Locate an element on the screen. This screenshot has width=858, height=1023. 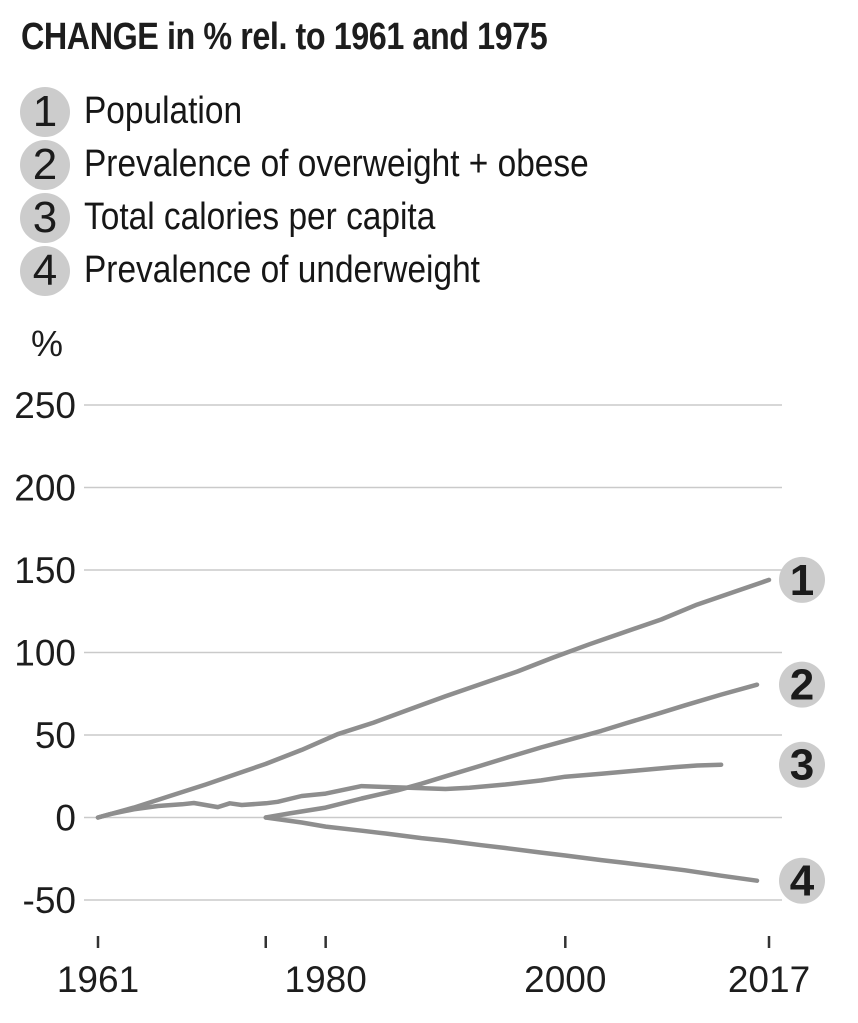
legend-item: 3 Total calories per capita is located at coordinates (339, 217).